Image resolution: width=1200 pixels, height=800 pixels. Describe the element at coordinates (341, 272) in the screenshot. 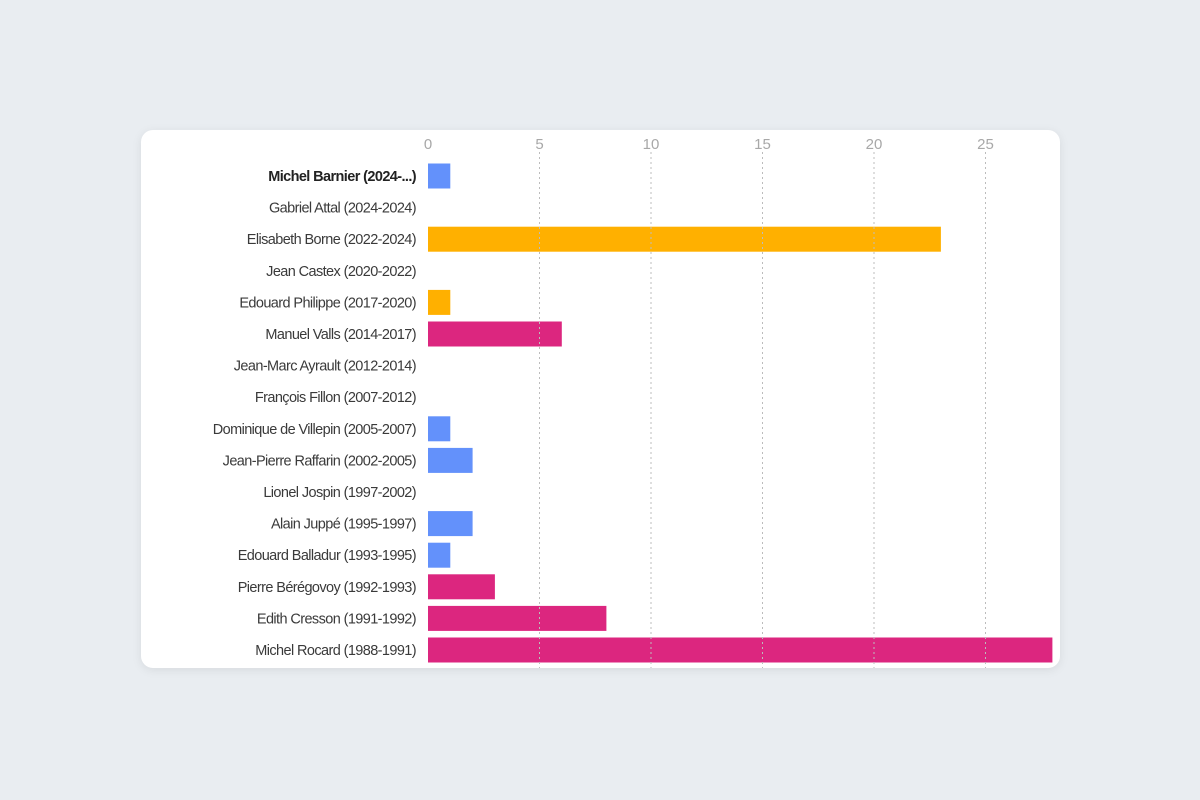

I see `category-label: Jean Castex (2020-2022)` at that location.